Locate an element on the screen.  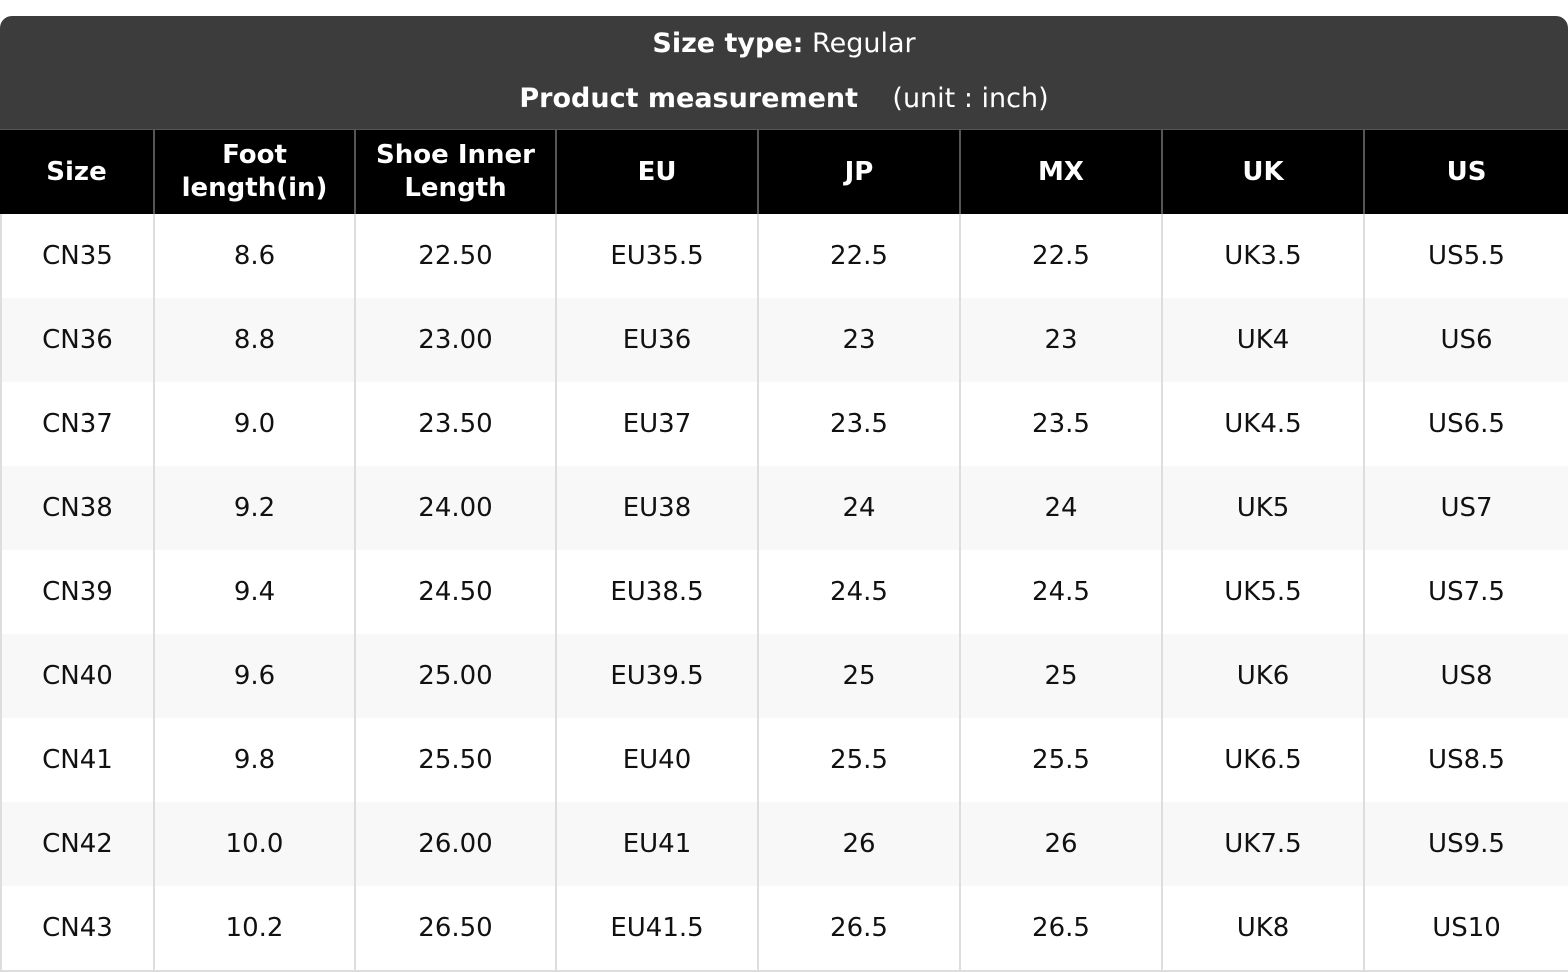
measurement-line: Product measurement (unit : inch) is located at coordinates (784, 98).